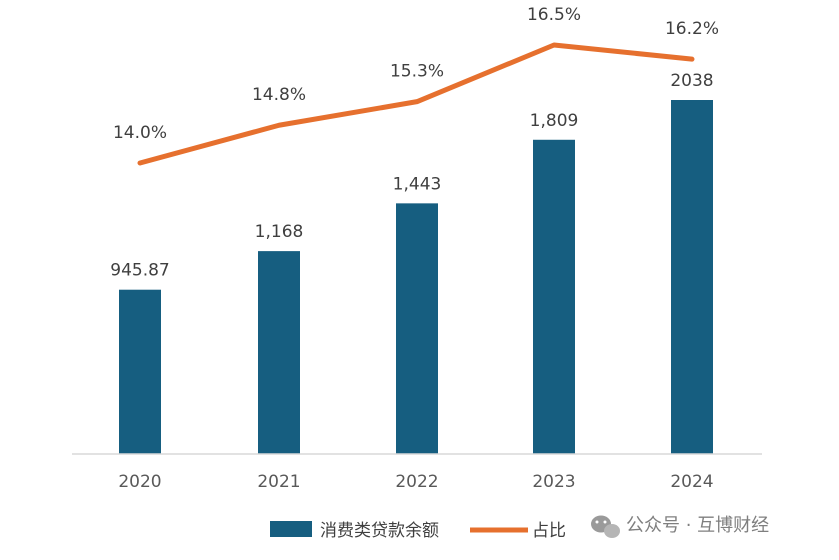 The height and width of the screenshot is (560, 839). I want to click on x-tick-2023: 2023, so click(553, 482).